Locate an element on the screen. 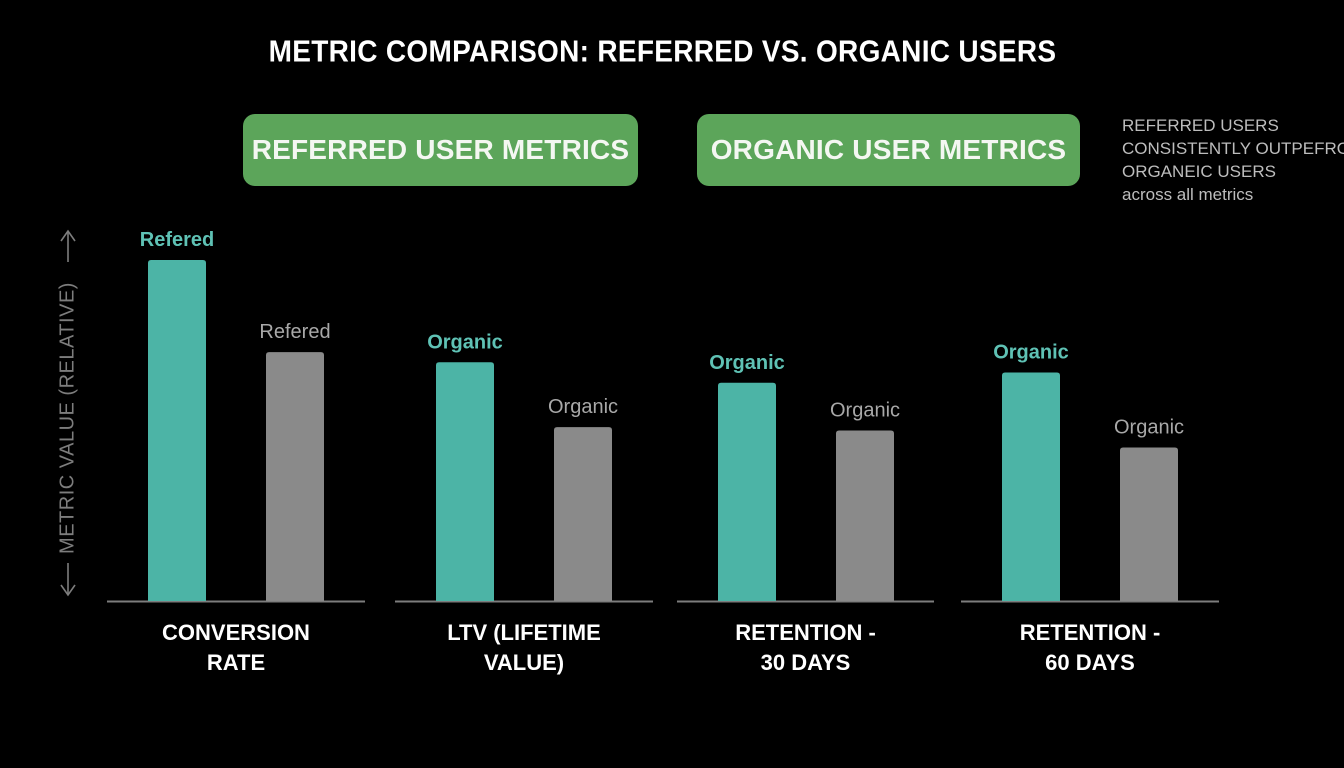  referred-metrics-pill: REFERRED USER METRICS is located at coordinates (440, 150).